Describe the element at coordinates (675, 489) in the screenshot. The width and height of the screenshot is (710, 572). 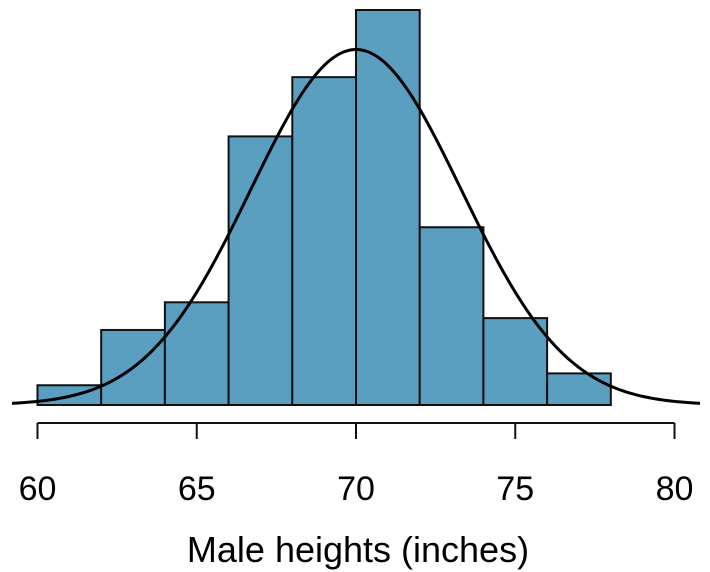
I see `x-tick-label: 80` at that location.